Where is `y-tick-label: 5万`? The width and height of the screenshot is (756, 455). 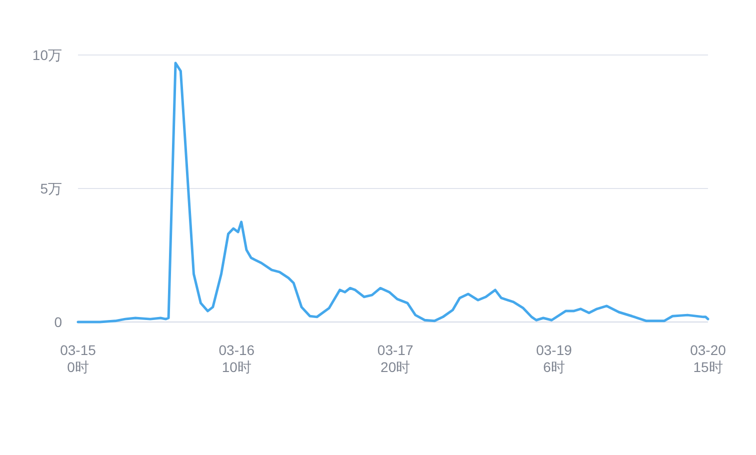
y-tick-label: 5万 is located at coordinates (51, 188).